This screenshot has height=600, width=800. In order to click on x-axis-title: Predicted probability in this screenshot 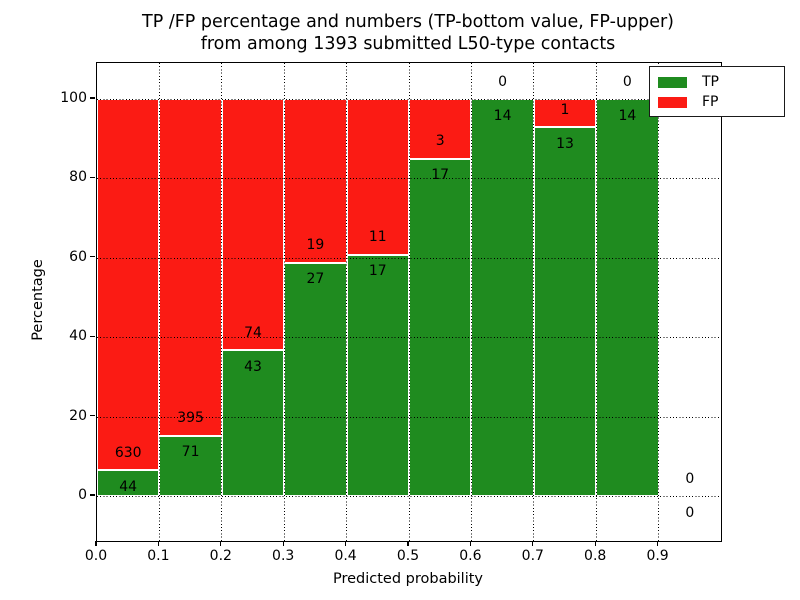, I will do `click(408, 579)`.